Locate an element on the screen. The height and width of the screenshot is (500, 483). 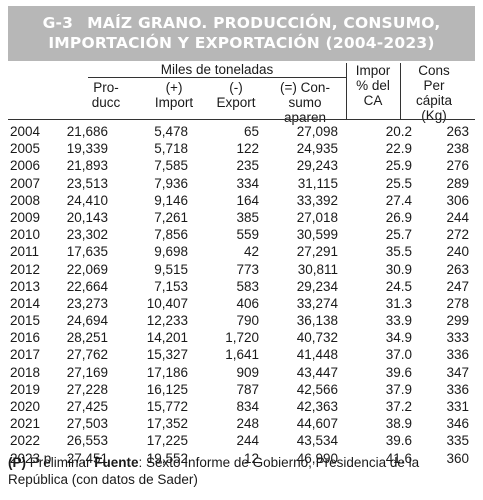
cell-year: 2023 p is located at coordinates (31, 458).